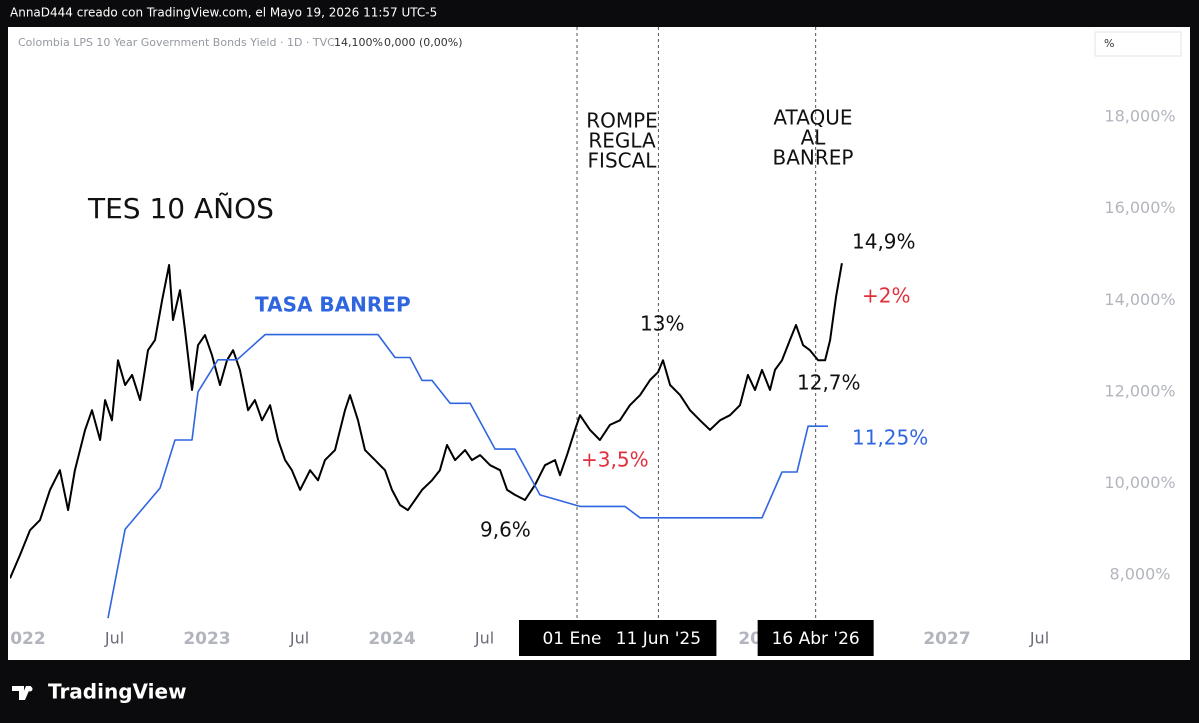 The image size is (1199, 723). I want to click on x-tick-label: 2023, so click(206, 639).